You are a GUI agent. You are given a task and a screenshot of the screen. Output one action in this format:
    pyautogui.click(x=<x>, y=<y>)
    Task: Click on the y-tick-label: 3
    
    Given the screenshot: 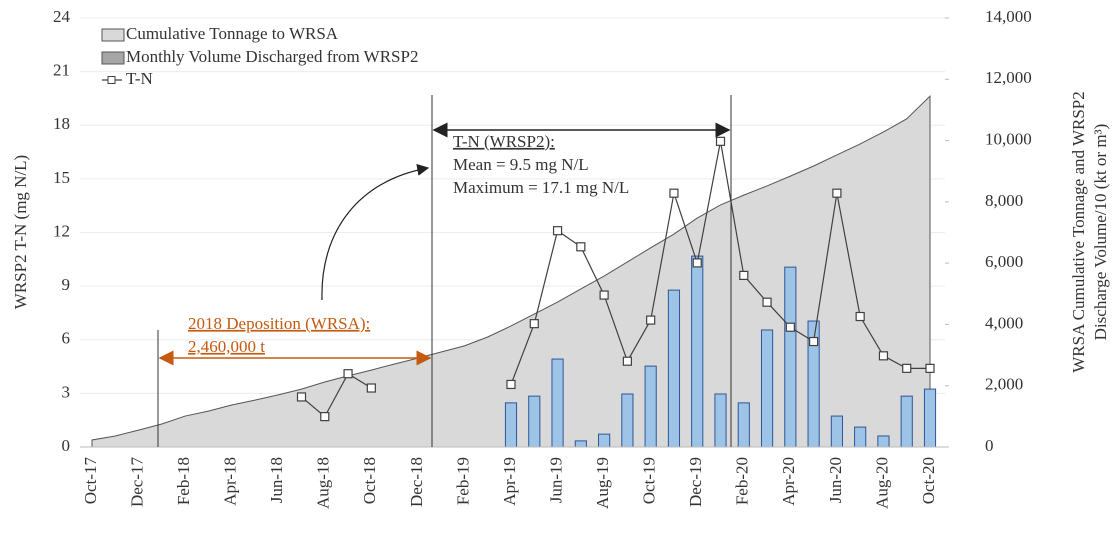 What is the action you would take?
    pyautogui.click(x=66, y=391)
    